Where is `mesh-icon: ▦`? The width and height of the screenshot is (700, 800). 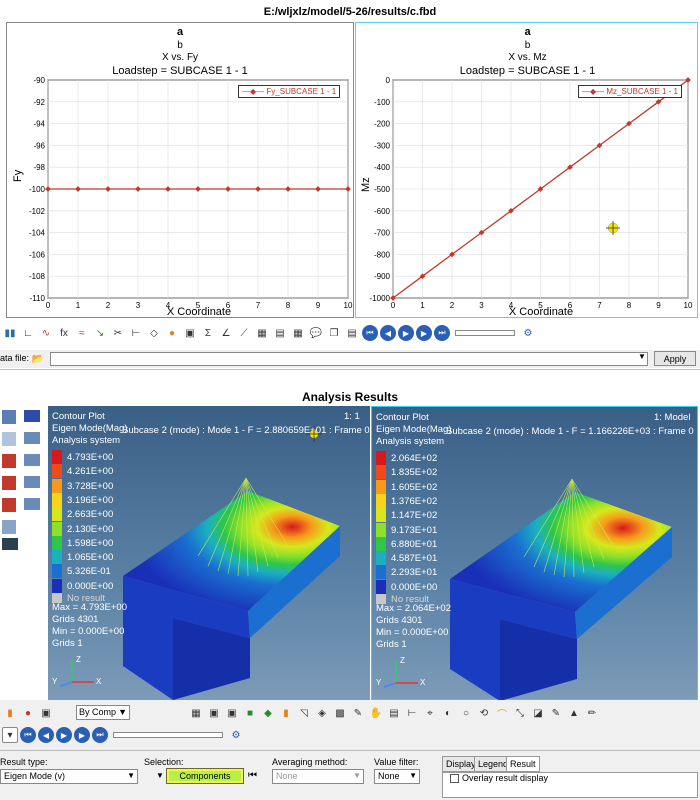 mesh-icon: ▦ is located at coordinates (196, 713).